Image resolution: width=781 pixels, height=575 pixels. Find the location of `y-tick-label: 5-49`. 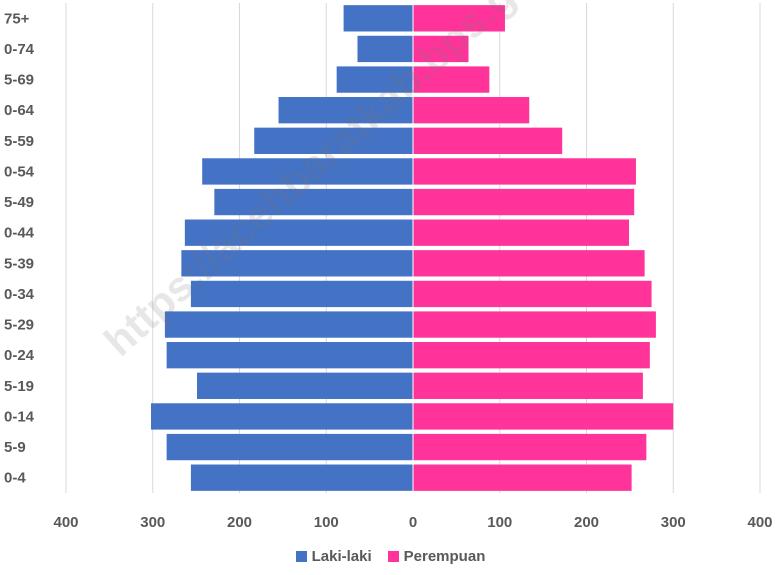

y-tick-label: 5-49 is located at coordinates (19, 202).